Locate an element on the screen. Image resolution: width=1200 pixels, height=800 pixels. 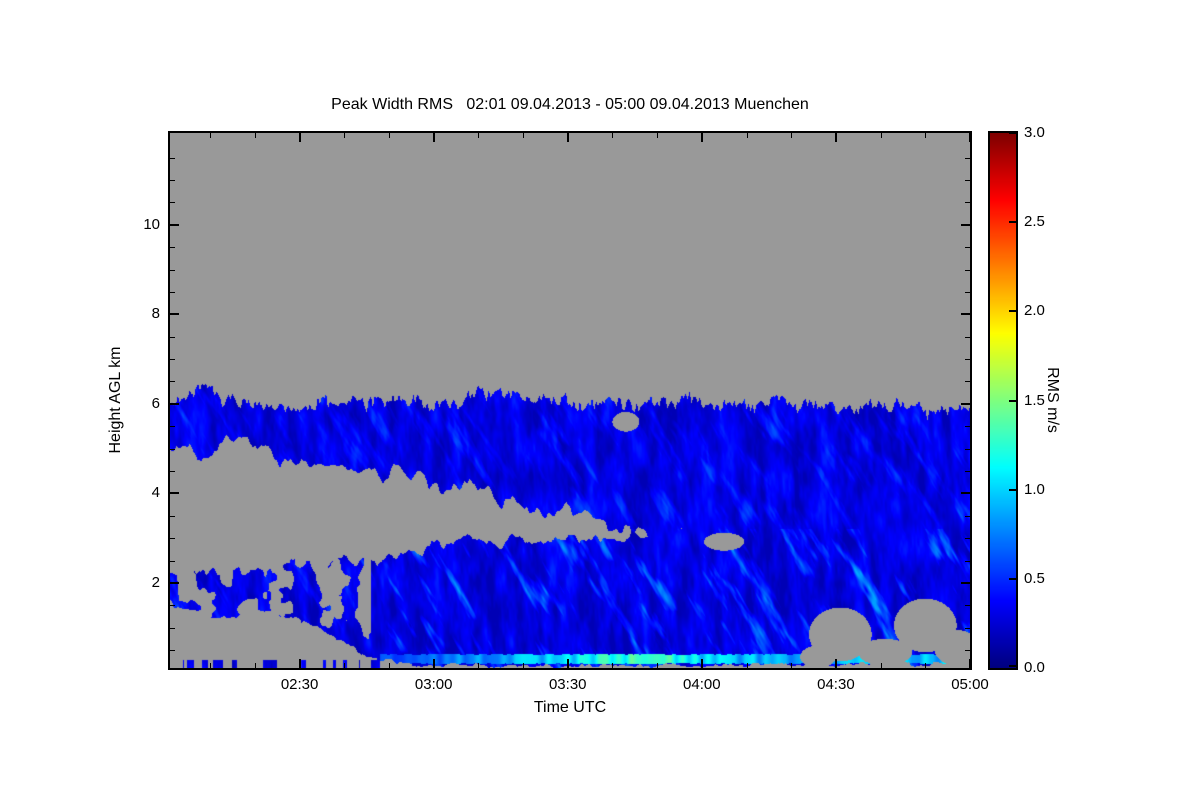
colorbar-tick-label: 1.5 is located at coordinates (1034, 400).